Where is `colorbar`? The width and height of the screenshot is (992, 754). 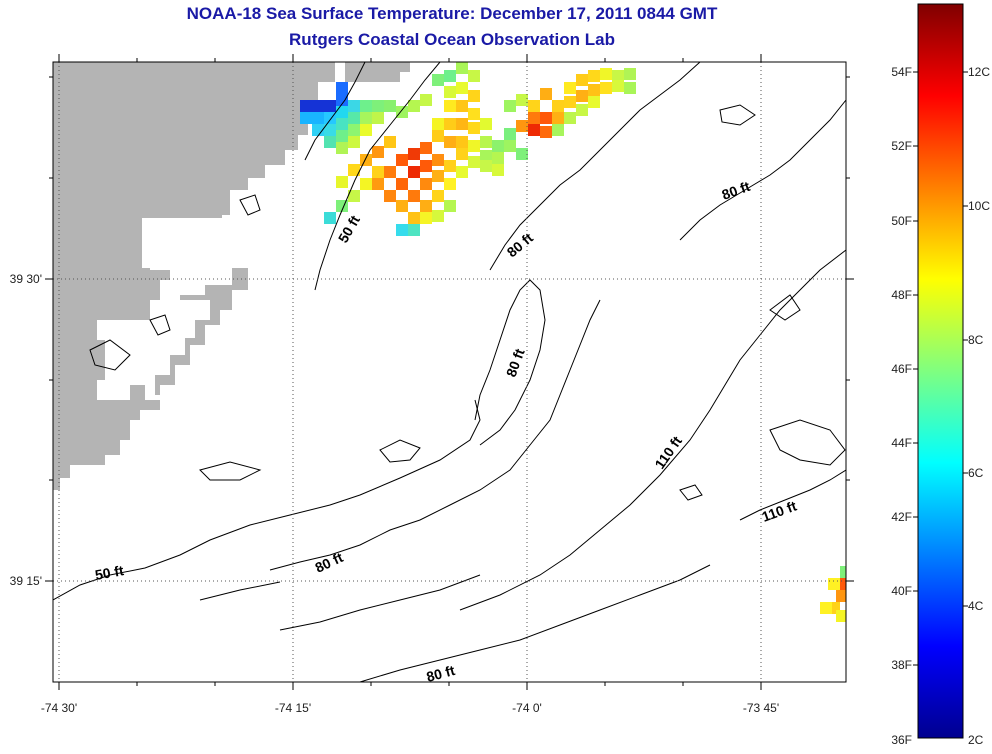
colorbar is located at coordinates (940, 371).